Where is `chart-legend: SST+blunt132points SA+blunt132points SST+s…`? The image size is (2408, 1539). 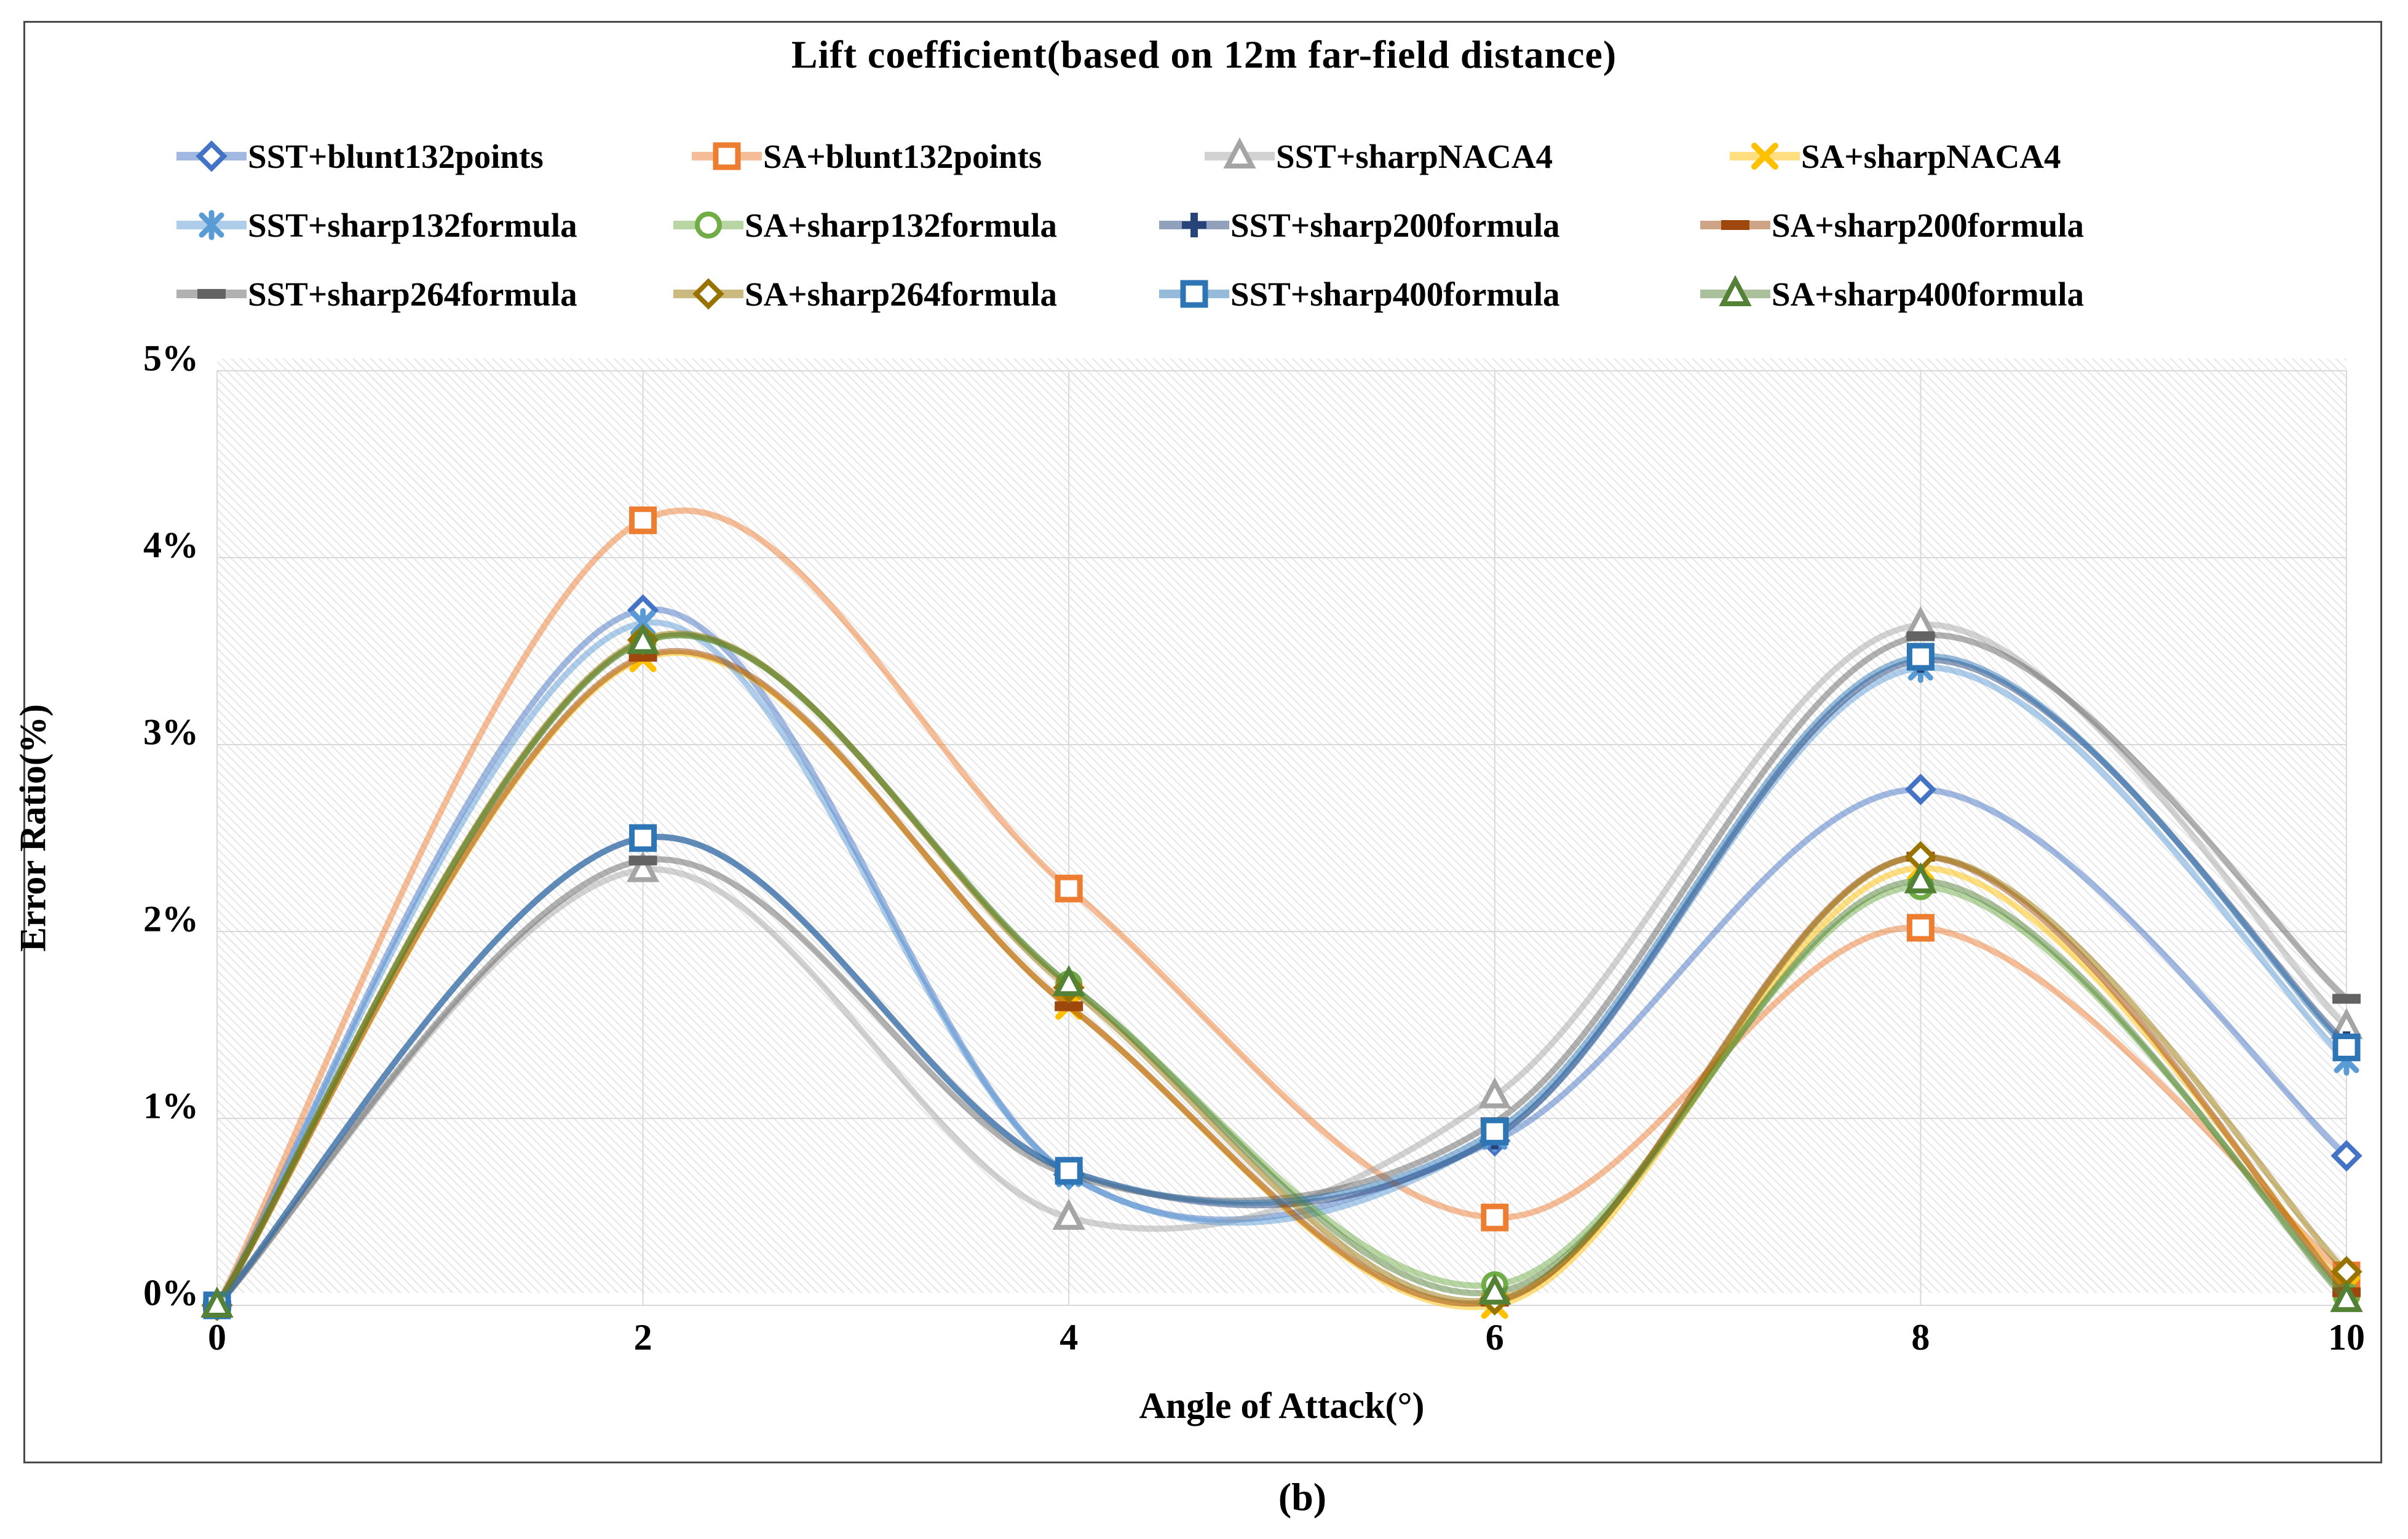
chart-legend: SST+blunt132points SA+blunt132points SST+s… is located at coordinates (1226, 225).